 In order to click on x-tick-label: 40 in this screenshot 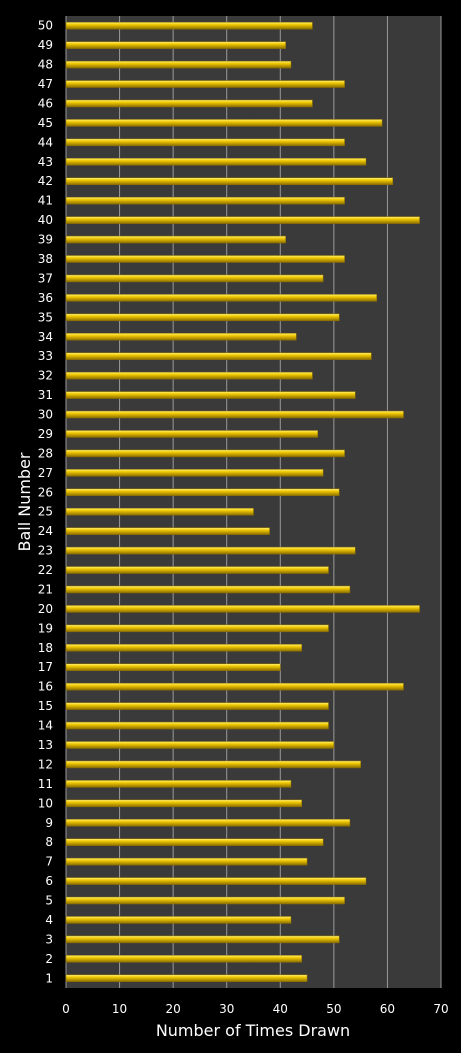, I will do `click(280, 1009)`.